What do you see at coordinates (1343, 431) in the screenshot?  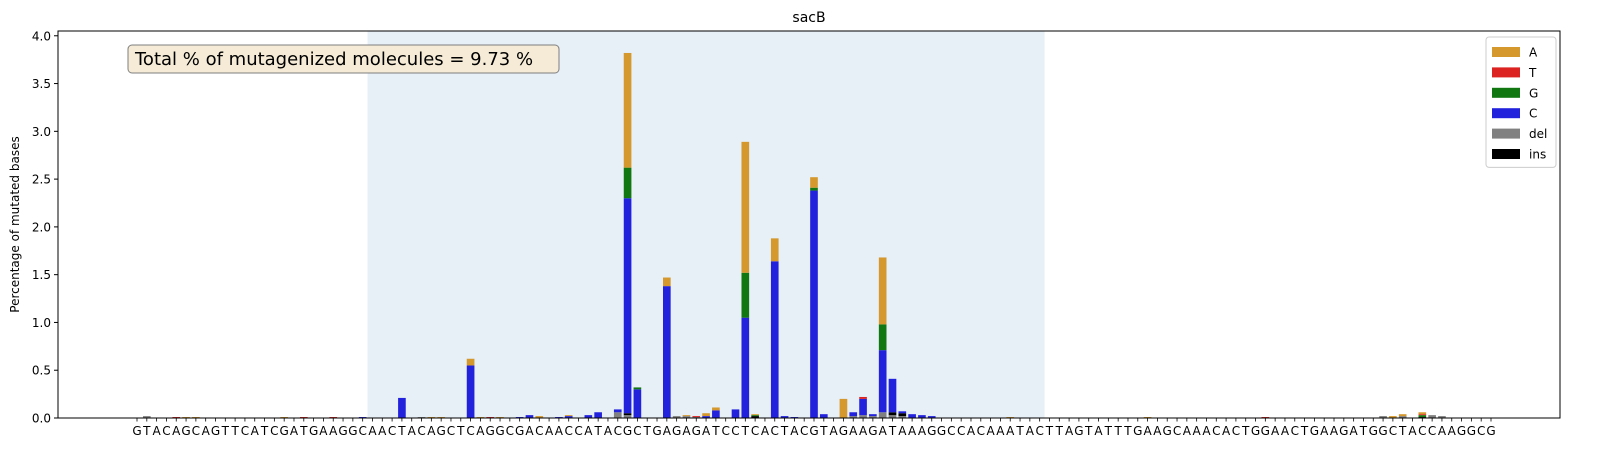 I see `x-tick-label-123: G` at bounding box center [1343, 431].